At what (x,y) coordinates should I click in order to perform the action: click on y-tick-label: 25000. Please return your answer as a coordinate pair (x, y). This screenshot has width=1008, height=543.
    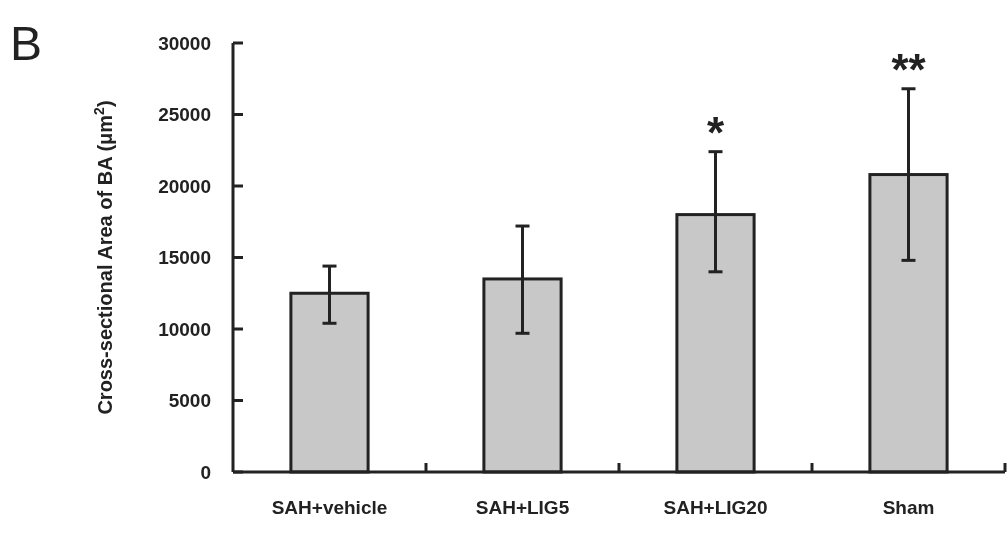
    Looking at the image, I should click on (184, 115).